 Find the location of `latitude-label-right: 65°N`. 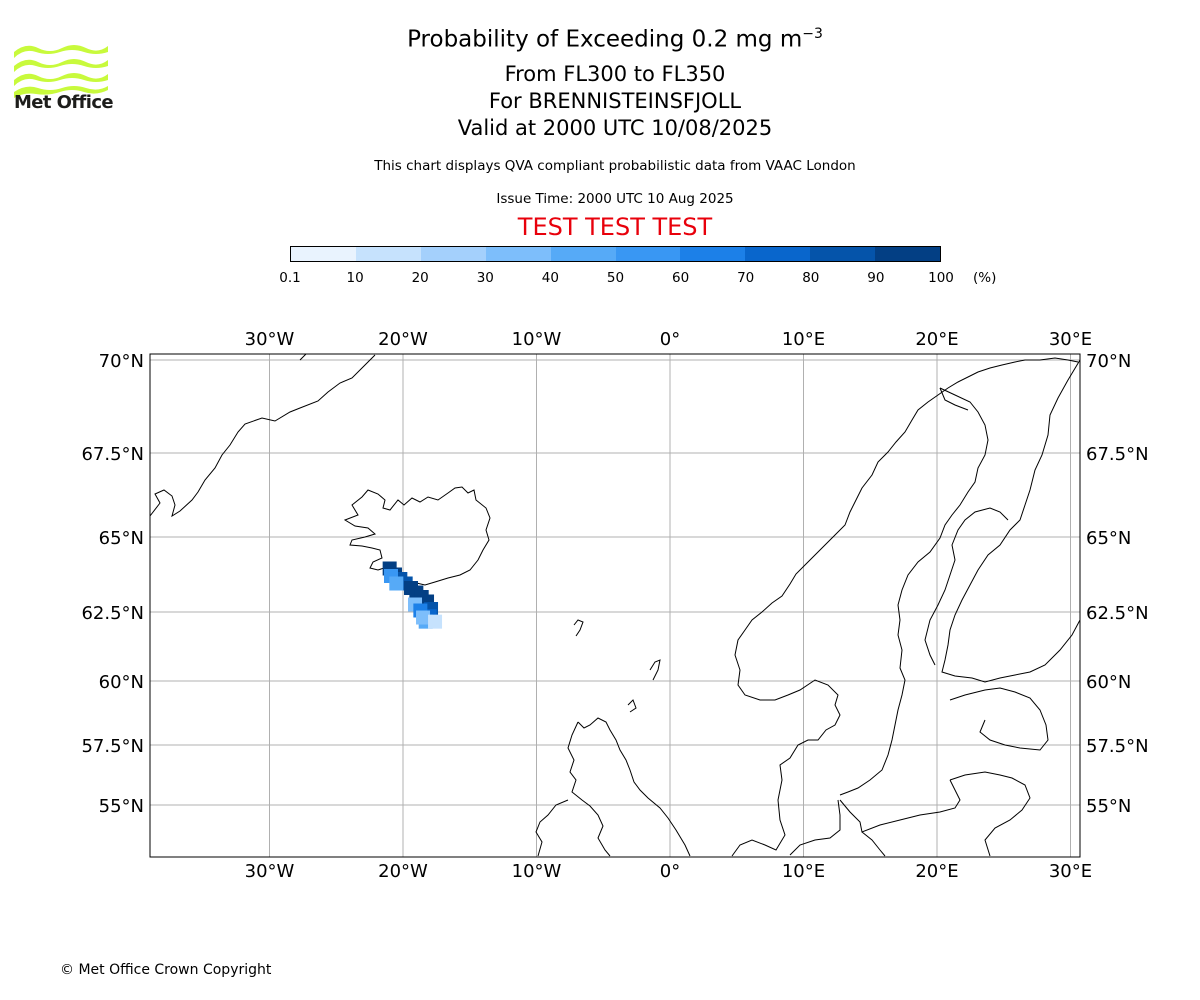

latitude-label-right: 65°N is located at coordinates (1108, 538).